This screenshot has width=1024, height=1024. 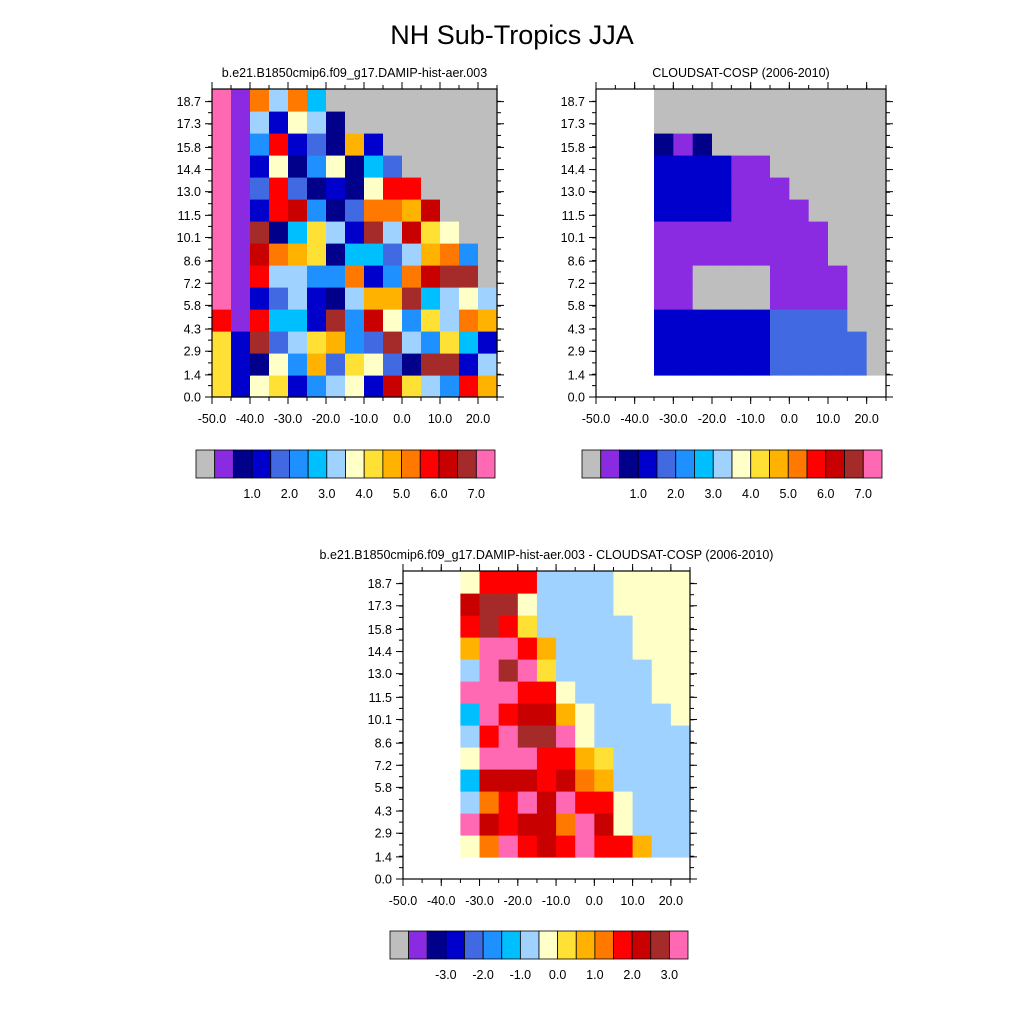 I want to click on diff-colorbar: -3.0 -2.0 -1.0 0.0 1.0 2.0 3.0, so click(x=539, y=956).